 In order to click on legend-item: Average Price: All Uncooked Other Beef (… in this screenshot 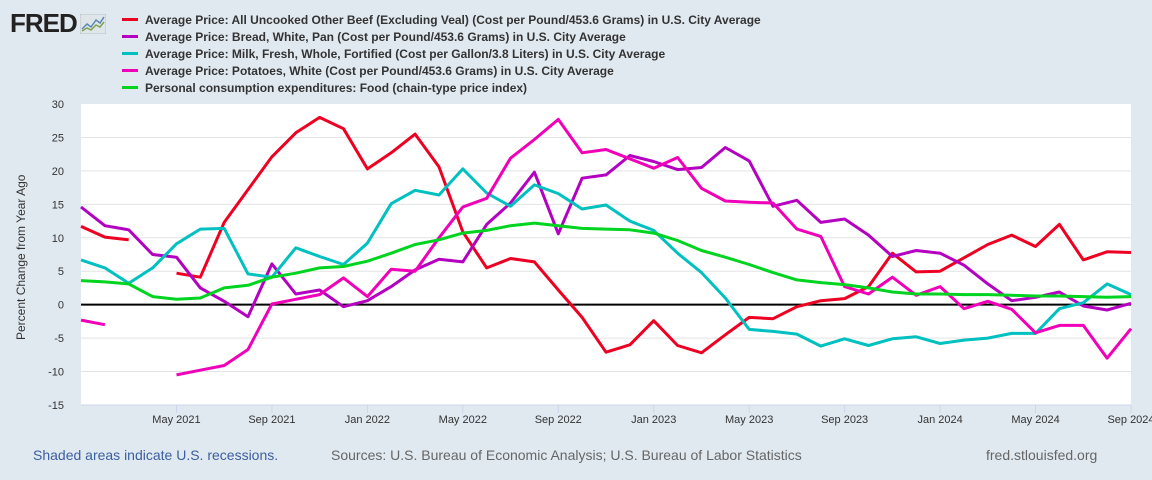, I will do `click(441, 19)`.